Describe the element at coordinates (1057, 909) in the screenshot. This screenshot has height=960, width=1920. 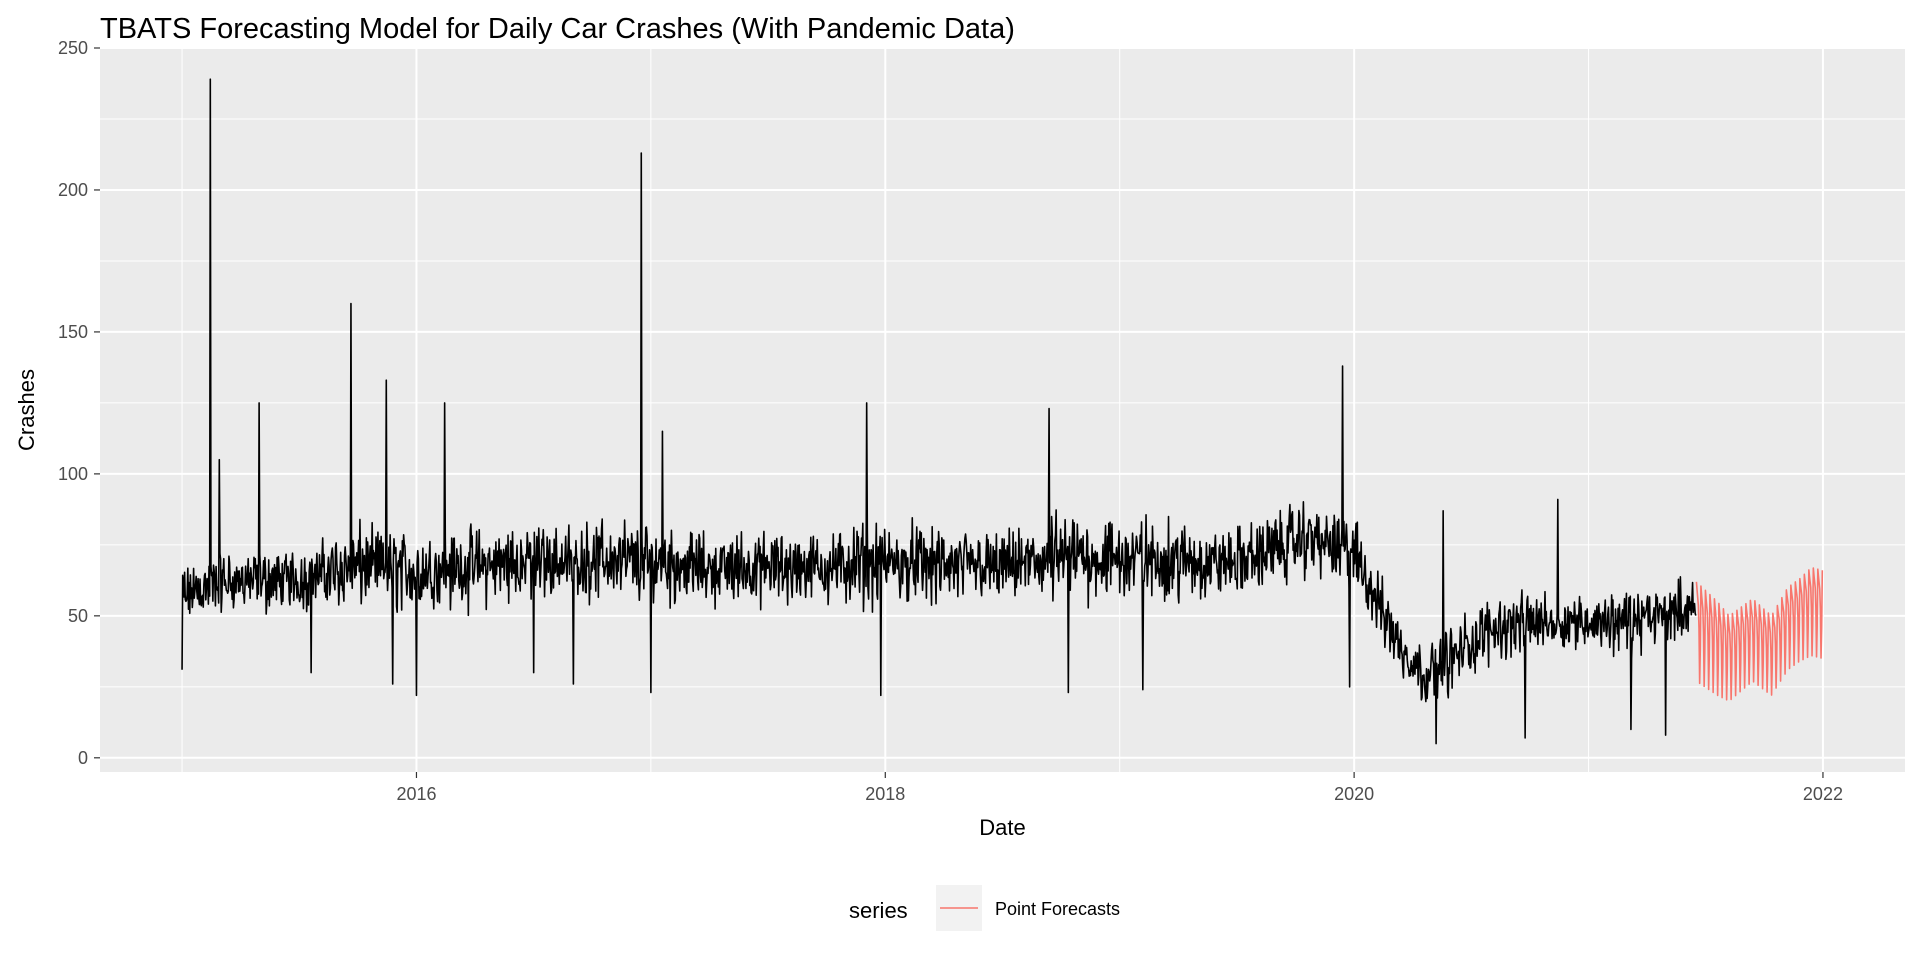
I see `legend-label-point-forecasts: Point Forecasts` at that location.